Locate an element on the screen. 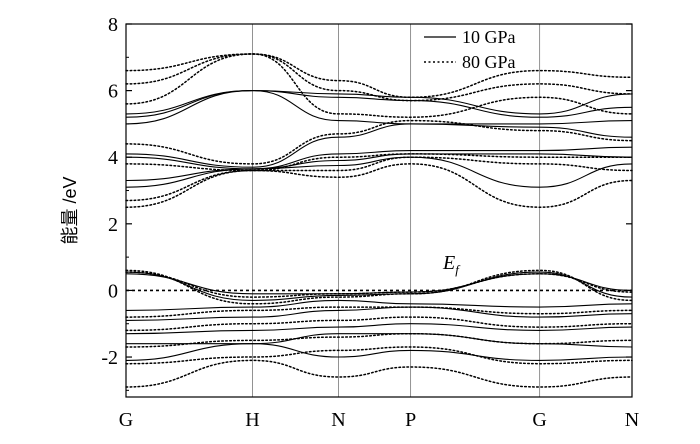 The image size is (700, 444). fermi-level-symbol: E is located at coordinates (448, 263).